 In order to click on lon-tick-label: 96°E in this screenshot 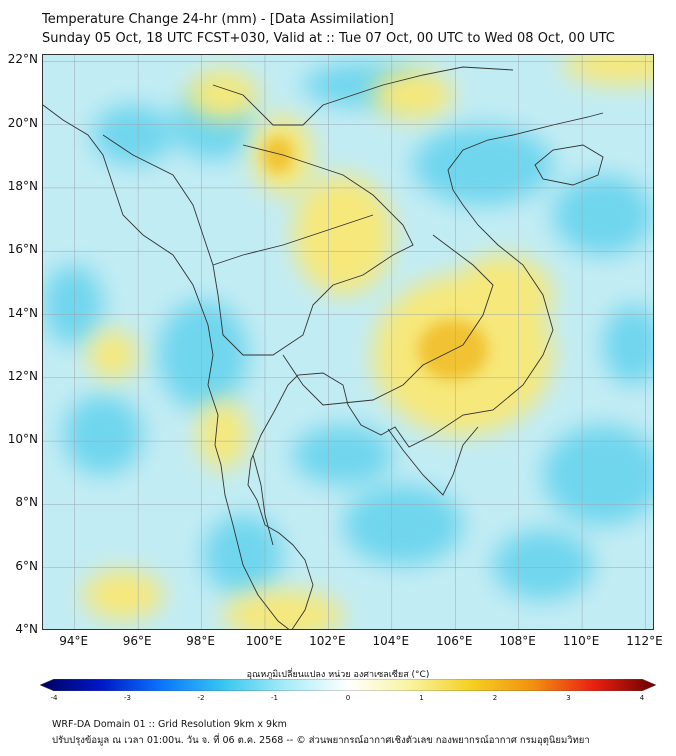, I will do `click(137, 641)`.